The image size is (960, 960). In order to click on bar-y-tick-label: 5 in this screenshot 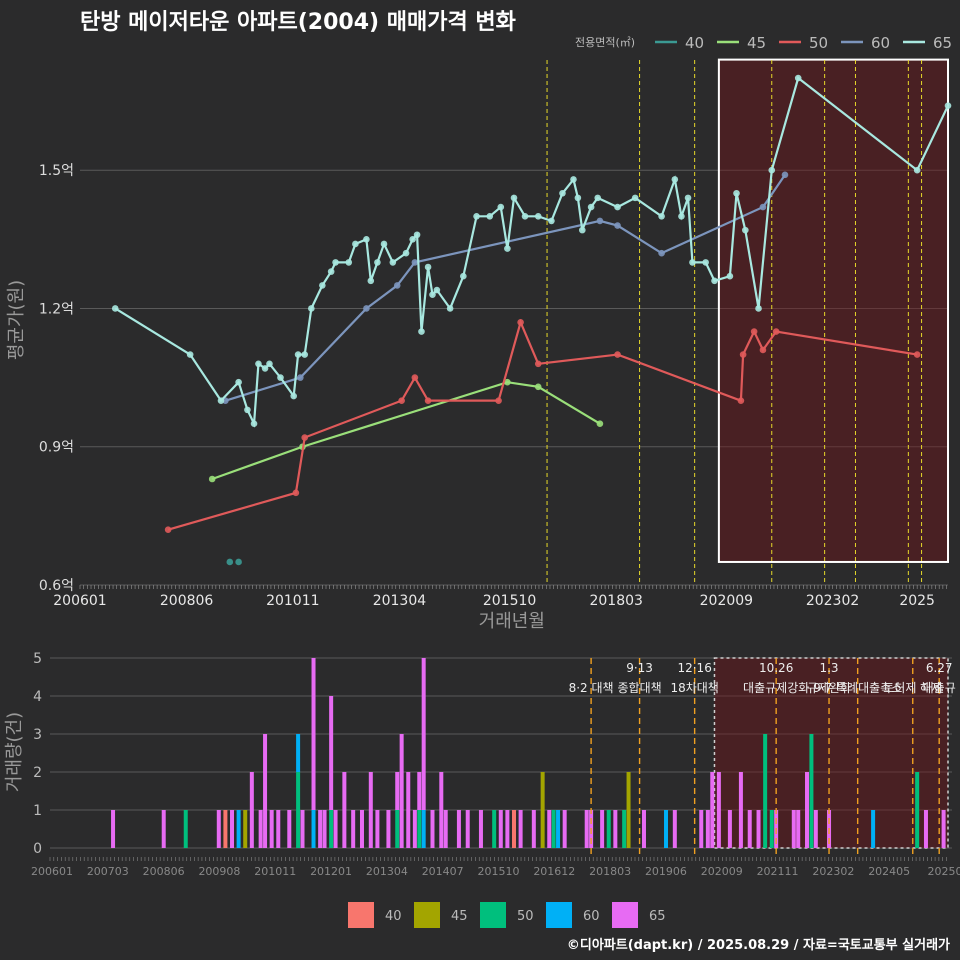, I will do `click(37, 659)`.